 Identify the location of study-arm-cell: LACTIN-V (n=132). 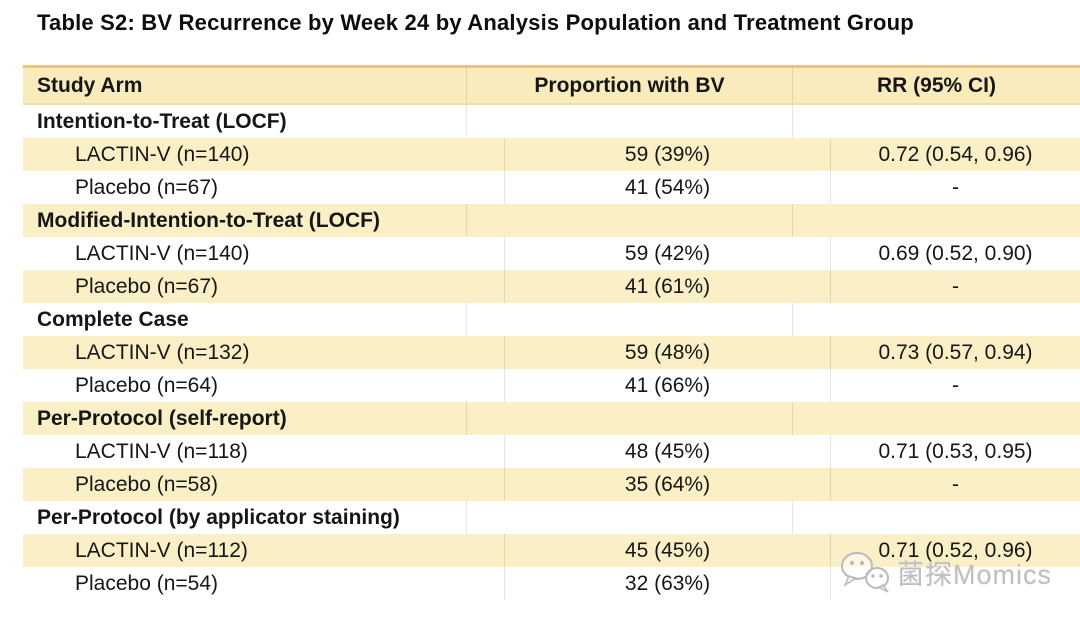
(162, 352).